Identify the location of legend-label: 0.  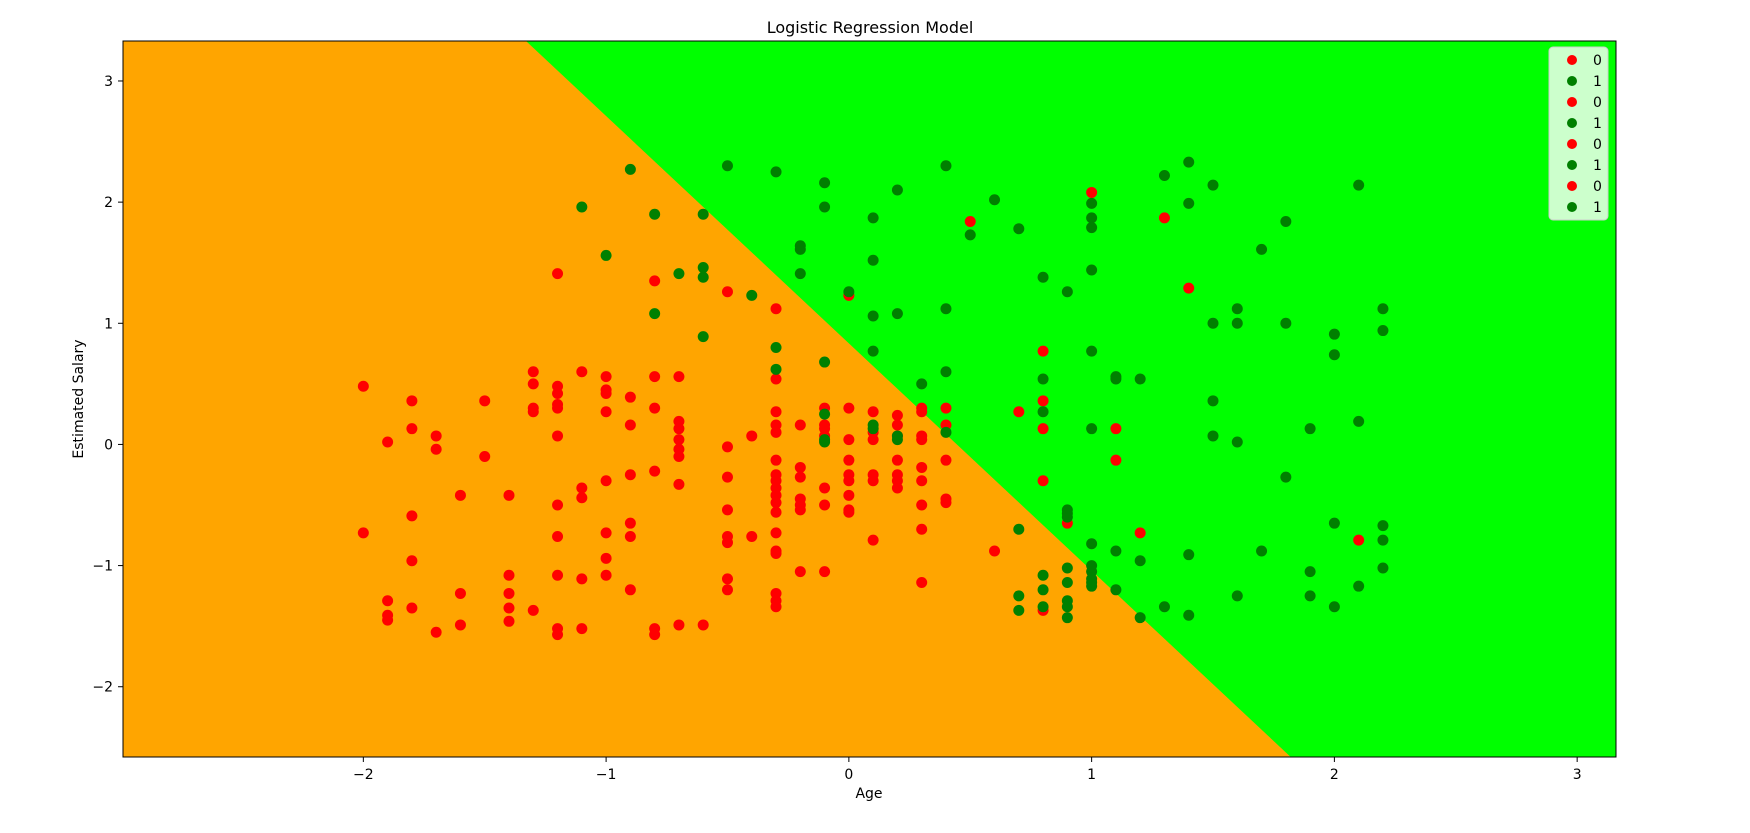
(1597, 103).